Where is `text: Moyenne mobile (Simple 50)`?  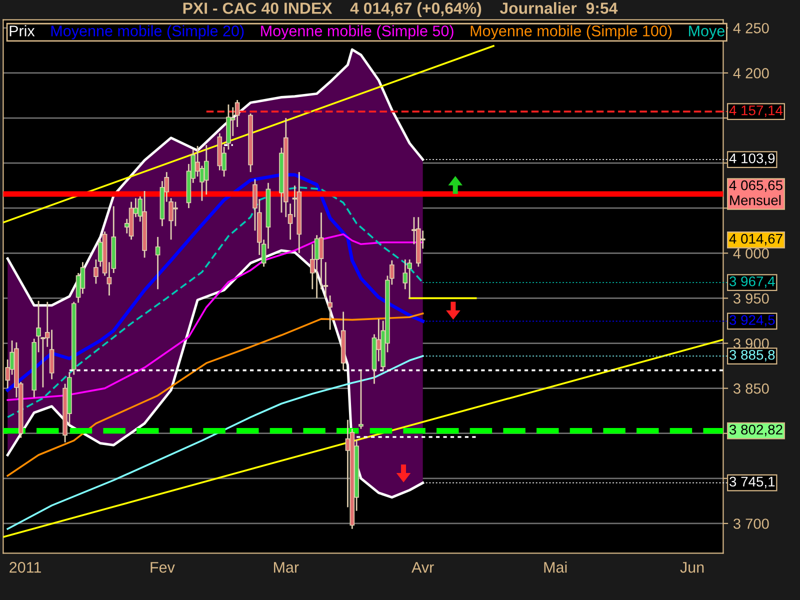
text: Moyenne mobile (Simple 50) is located at coordinates (357, 32).